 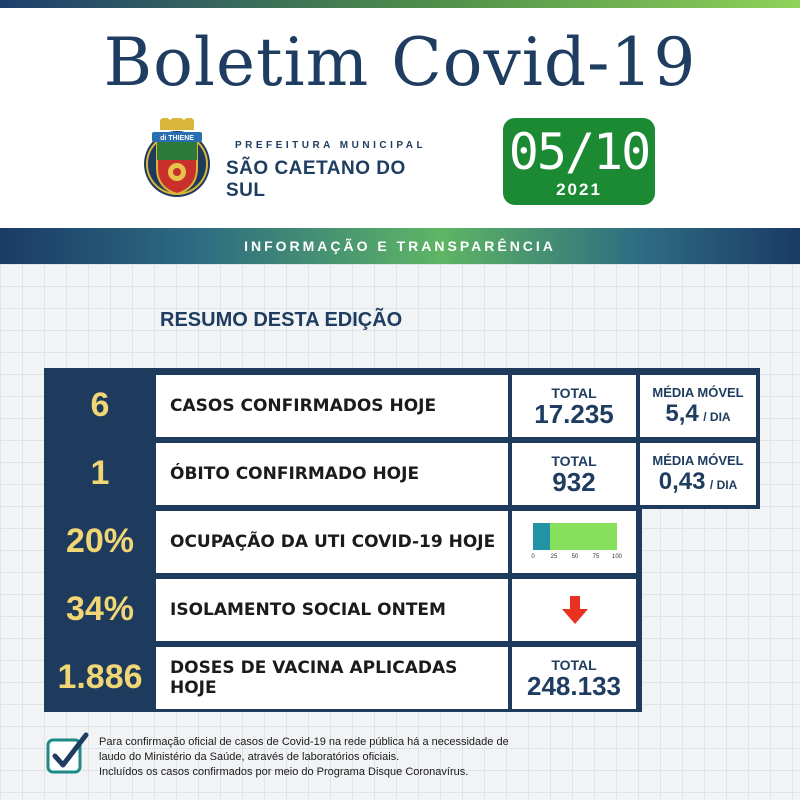 What do you see at coordinates (332, 474) in the screenshot?
I see `row-label-obito: ÓBITO CONFIRMADO HOJE` at bounding box center [332, 474].